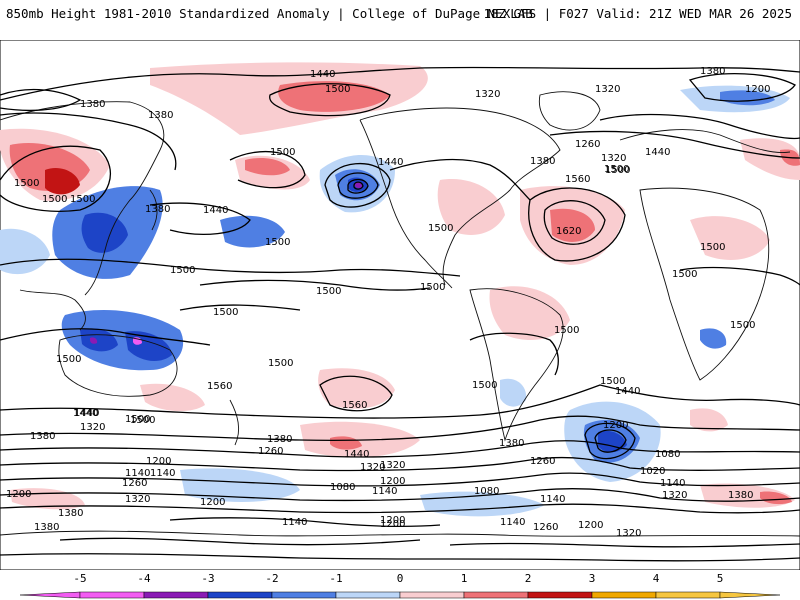 This screenshot has width=800, height=600. What do you see at coordinates (94, 340) in the screenshot?
I see `neg-anomaly-sw-pacific-eye2` at bounding box center [94, 340].